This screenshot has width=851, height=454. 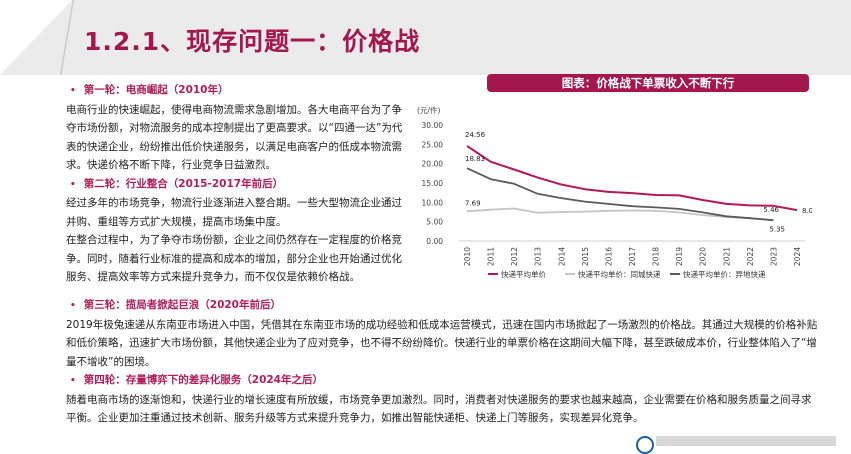 What do you see at coordinates (632, 256) in the screenshot?
I see `x-tick-label: 2017` at bounding box center [632, 256].